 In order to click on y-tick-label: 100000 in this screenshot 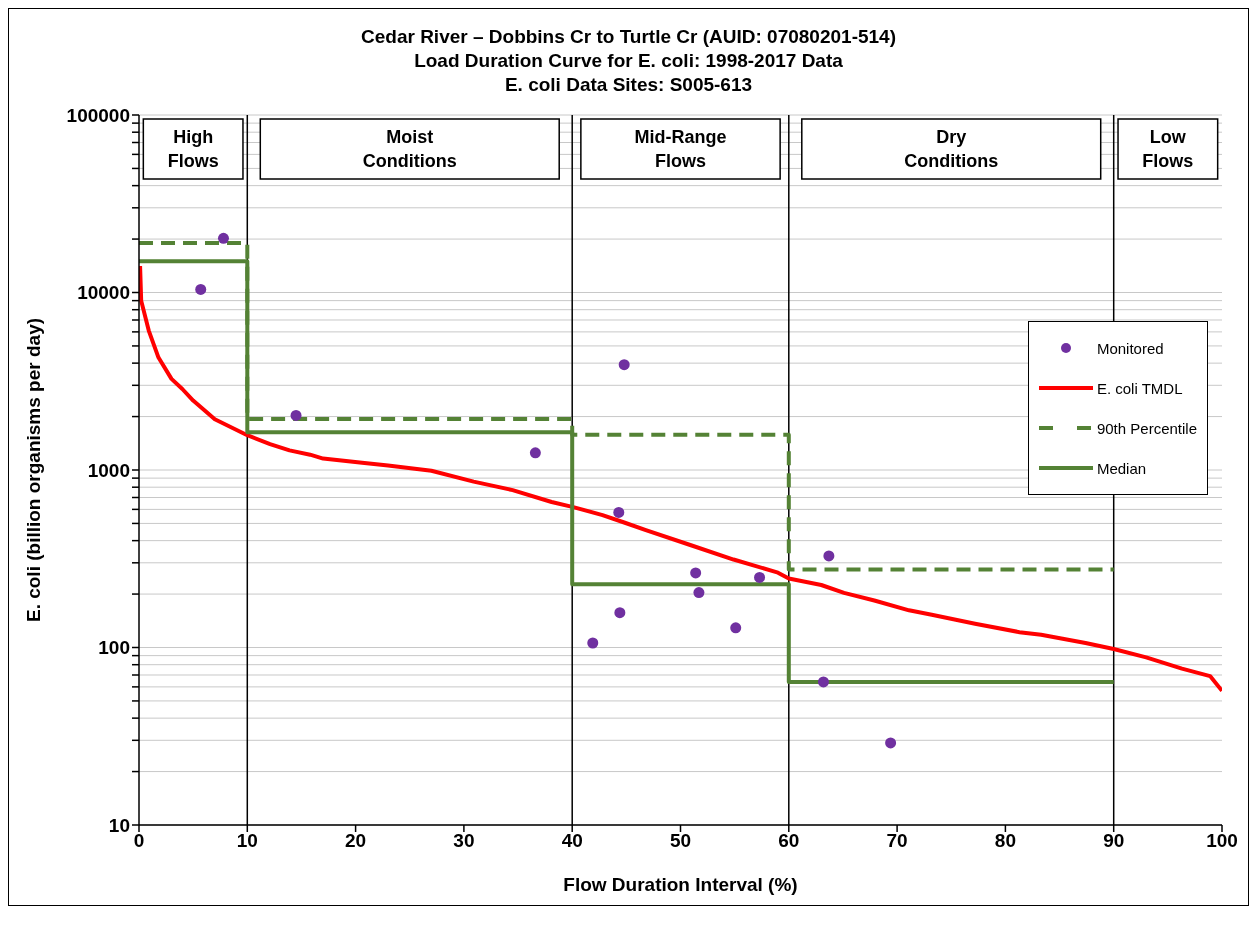, I will do `click(98, 115)`.